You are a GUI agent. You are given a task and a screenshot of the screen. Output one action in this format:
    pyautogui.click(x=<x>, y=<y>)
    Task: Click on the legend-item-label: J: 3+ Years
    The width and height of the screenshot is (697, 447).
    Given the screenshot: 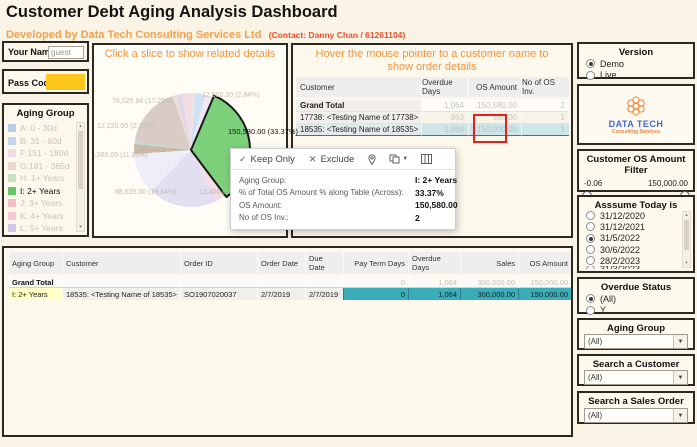 What is the action you would take?
    pyautogui.click(x=41, y=203)
    